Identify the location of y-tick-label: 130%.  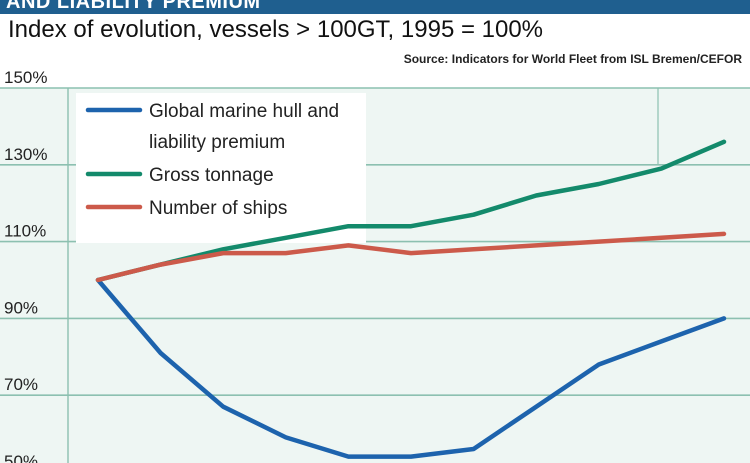
(25, 154).